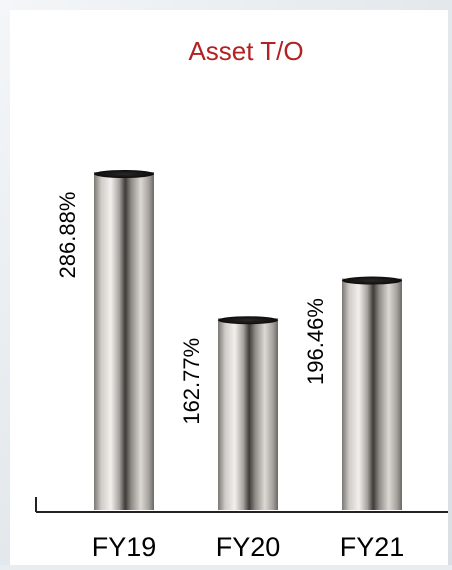  I want to click on bar-value-label: 162.77%, so click(191, 381).